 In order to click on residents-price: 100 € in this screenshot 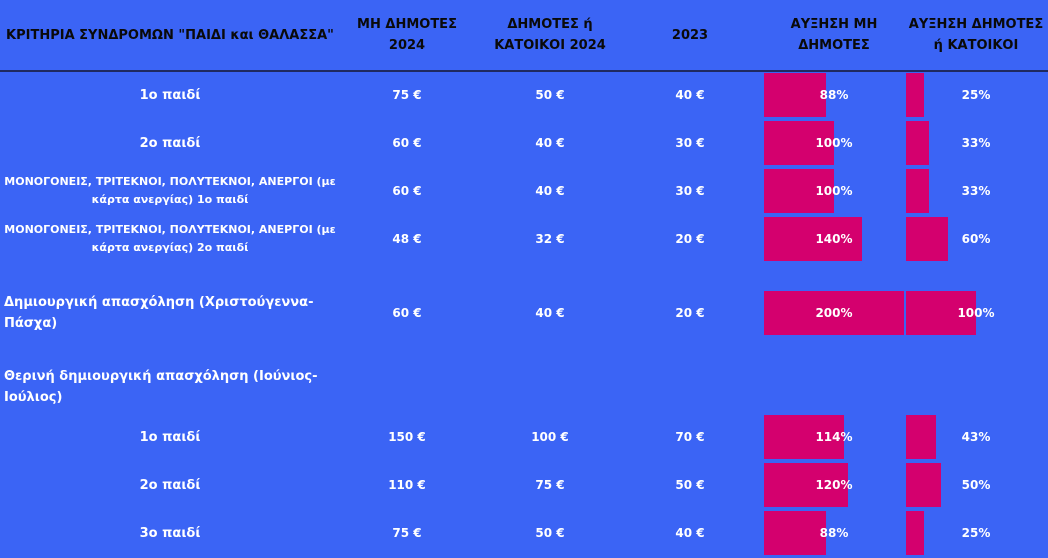, I will do `click(550, 437)`.